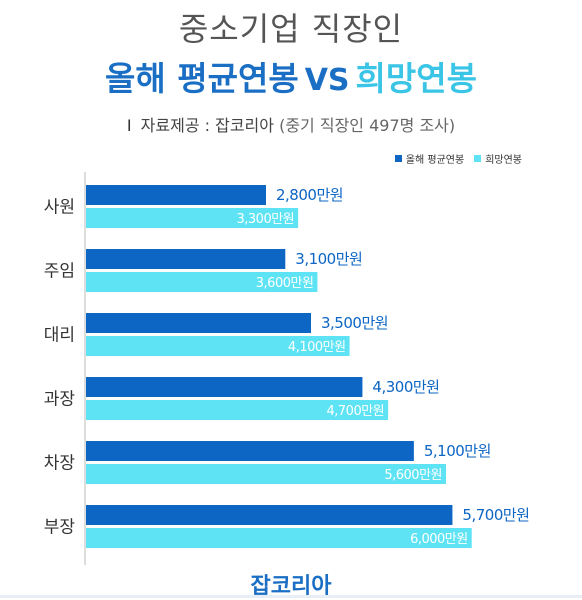  What do you see at coordinates (285, 283) in the screenshot?
I see `value-label-hope: 3,600만원` at bounding box center [285, 283].